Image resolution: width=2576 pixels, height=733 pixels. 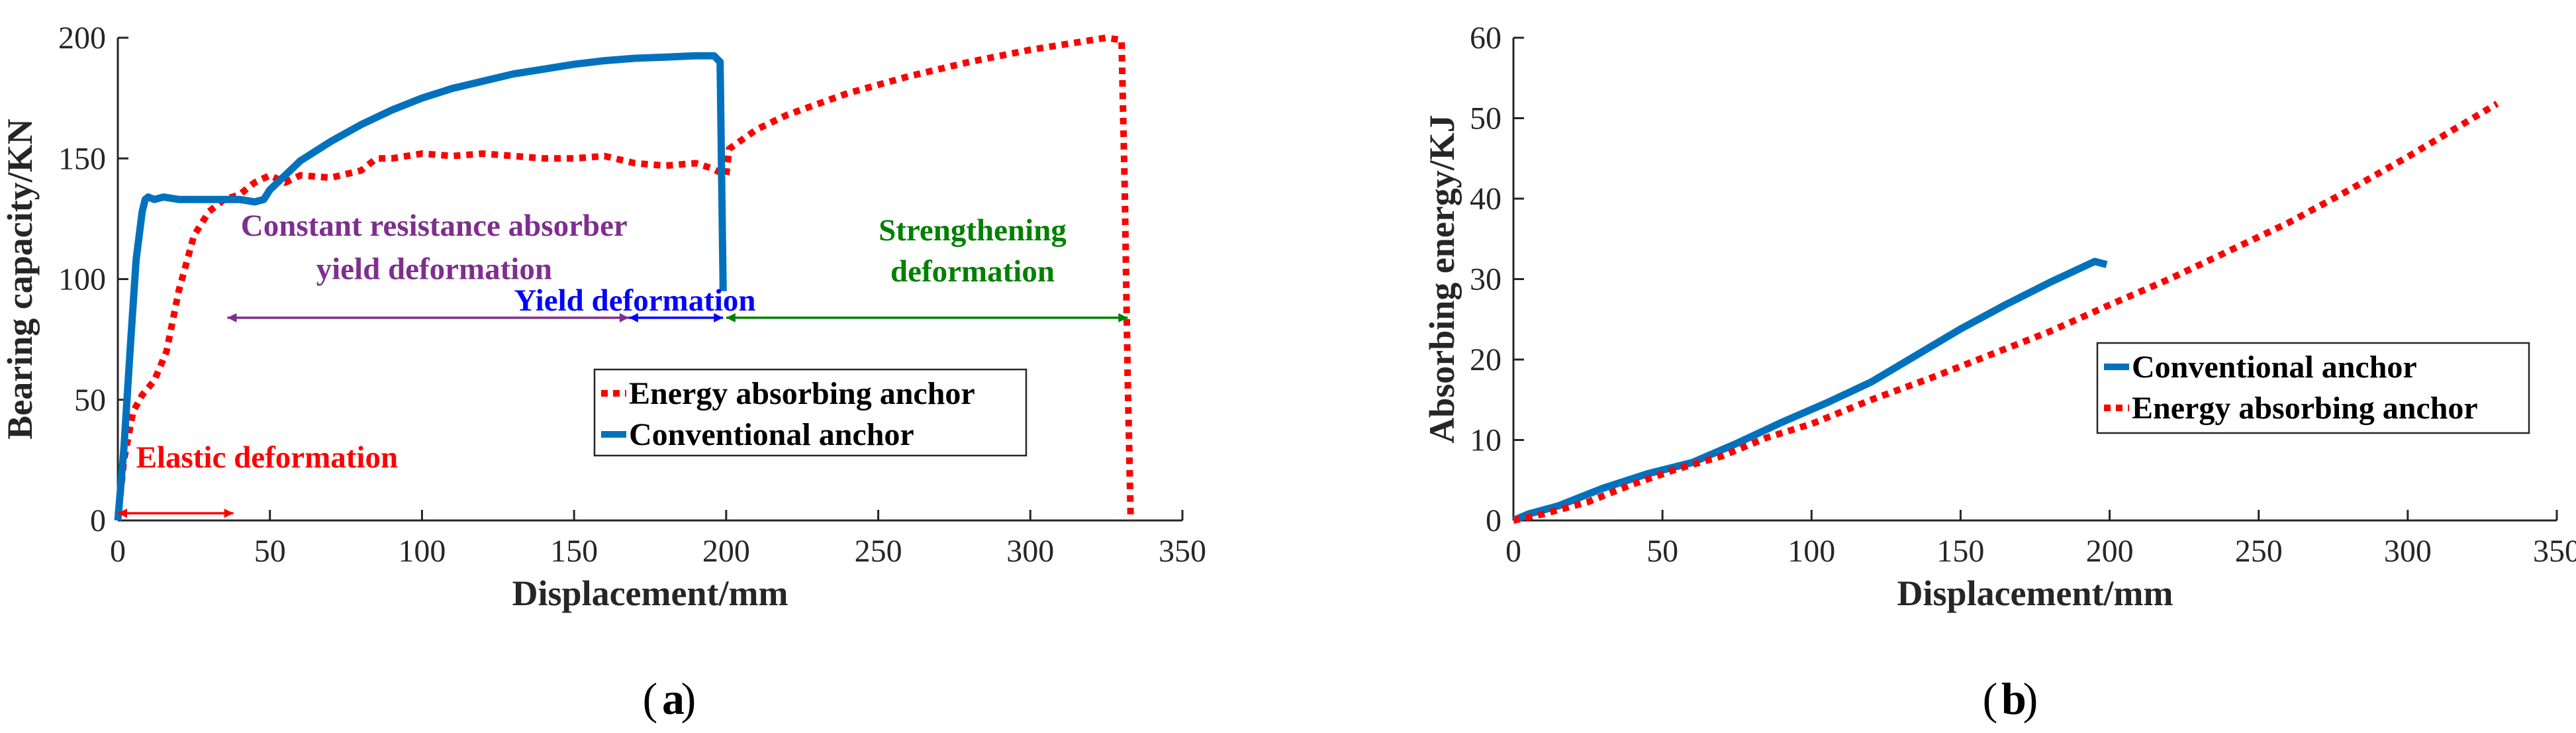 What do you see at coordinates (2035, 593) in the screenshot?
I see `panel-b-x-axis-label: Displacement/mm` at bounding box center [2035, 593].